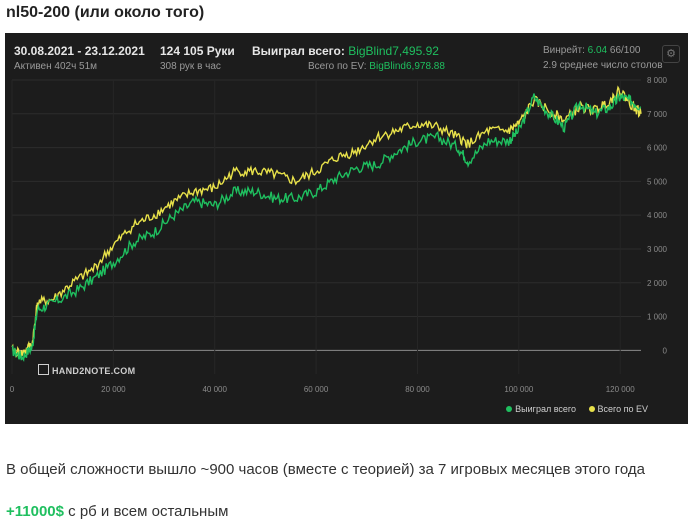 The image size is (700, 527). What do you see at coordinates (603, 65) in the screenshot?
I see `tables-avg: 2.9 среднее число столов` at bounding box center [603, 65].